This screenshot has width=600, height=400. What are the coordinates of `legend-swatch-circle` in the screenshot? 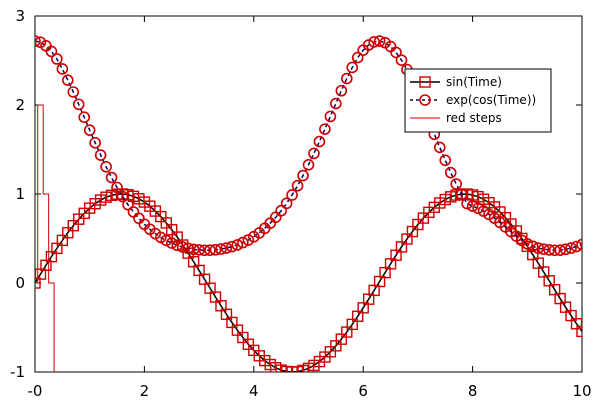 It's located at (425, 100).